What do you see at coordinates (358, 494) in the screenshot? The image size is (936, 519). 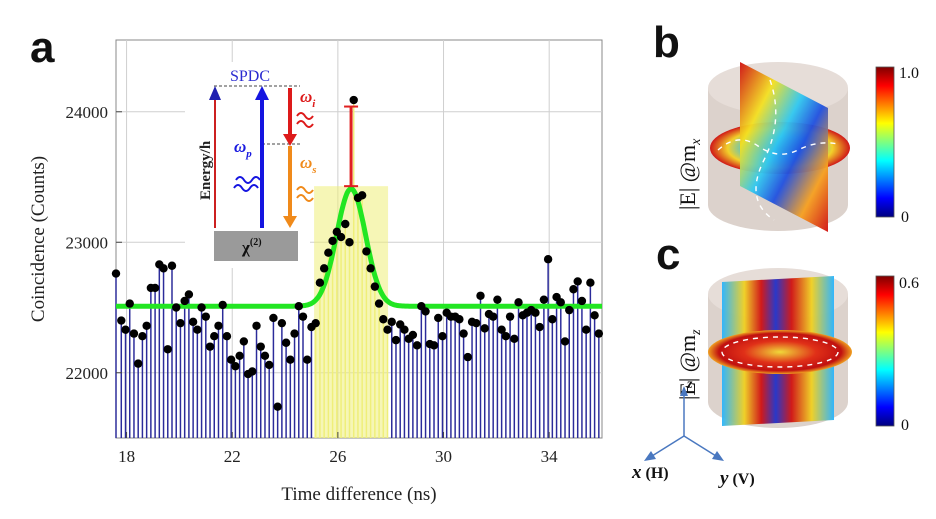 I see `x-axis-label: Time difference (ns)` at bounding box center [358, 494].